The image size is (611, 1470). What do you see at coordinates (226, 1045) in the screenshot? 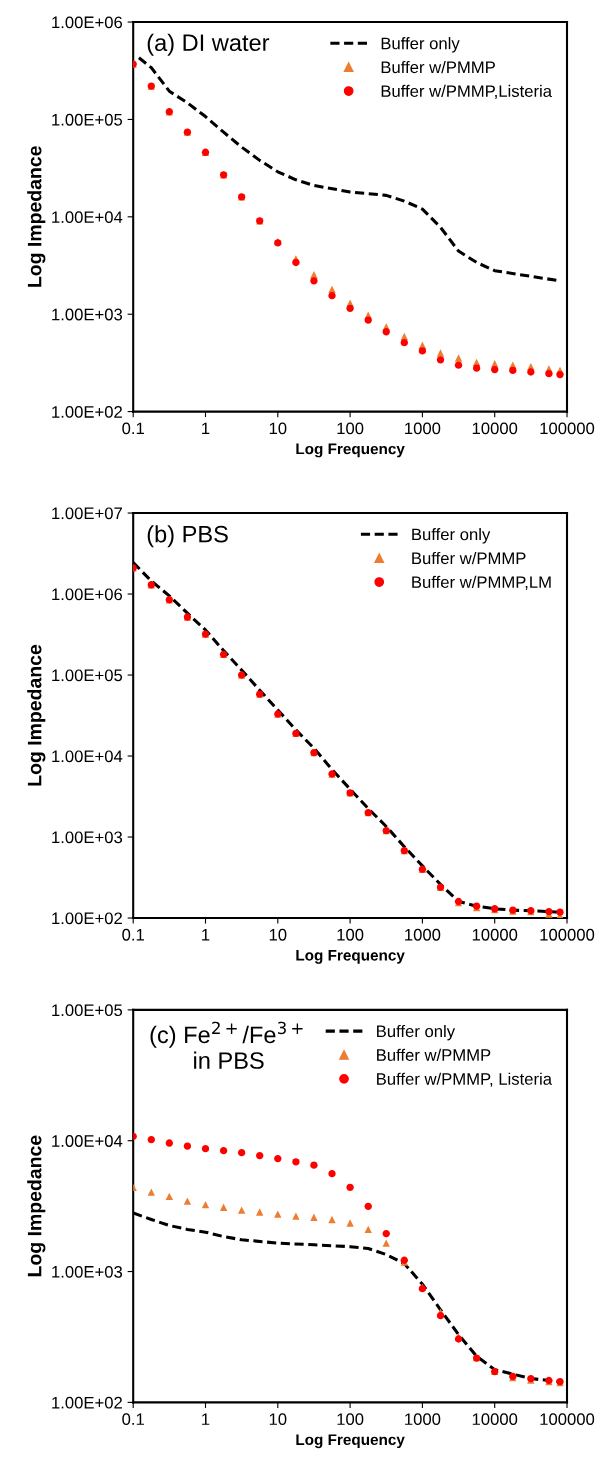
I see `chart-title: (c) Fe$^{2+}$/Fe$^{3+}$ in PBS` at bounding box center [226, 1045].